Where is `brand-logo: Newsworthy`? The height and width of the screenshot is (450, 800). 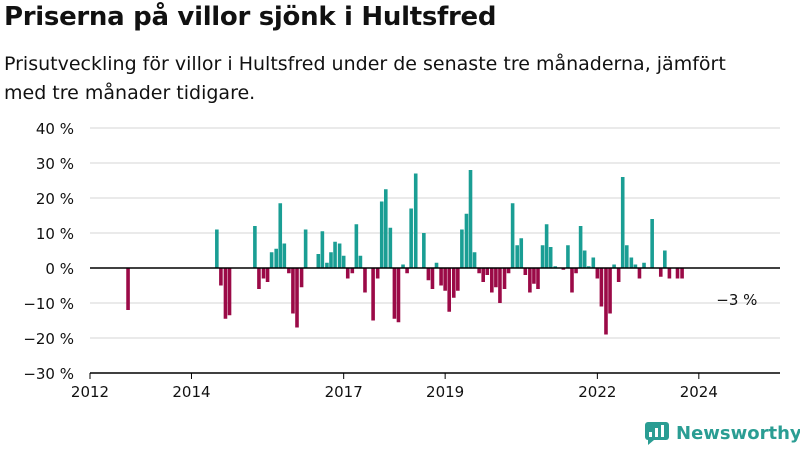 brand-logo: Newsworthy is located at coordinates (722, 433).